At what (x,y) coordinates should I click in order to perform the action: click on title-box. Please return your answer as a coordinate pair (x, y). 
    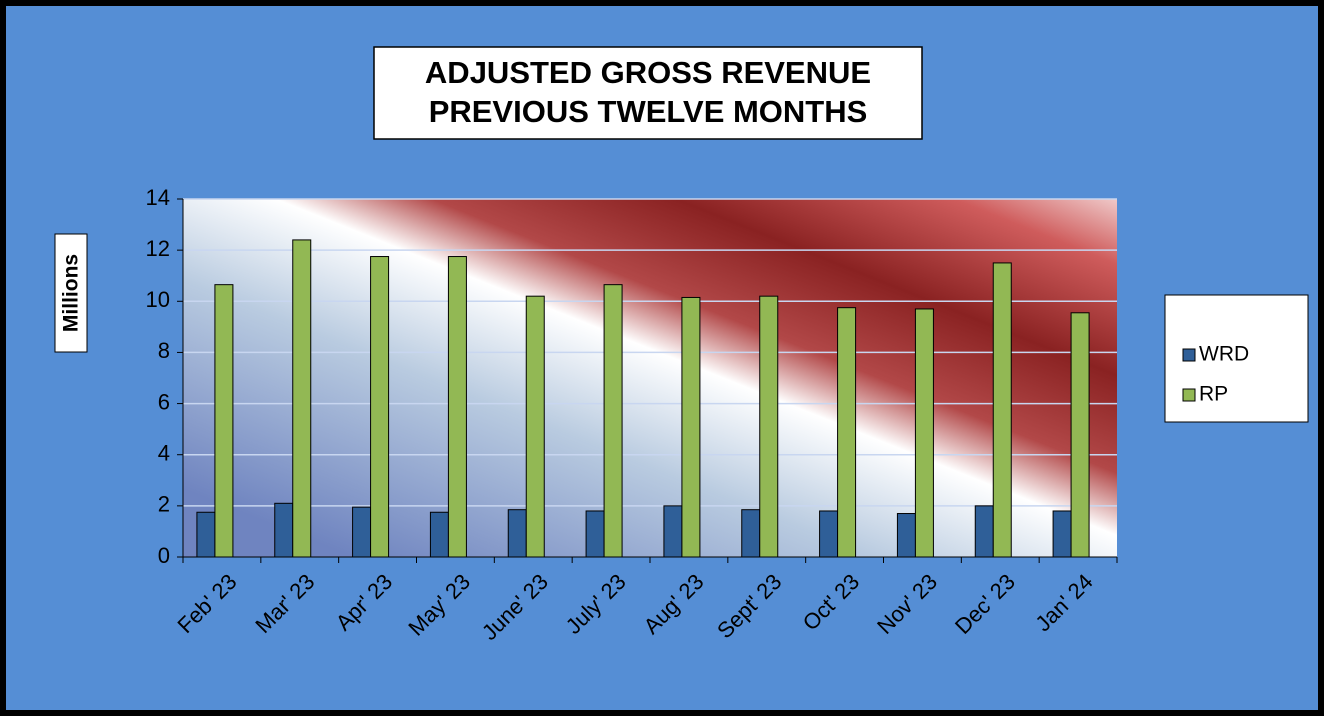
    Looking at the image, I should click on (648, 93).